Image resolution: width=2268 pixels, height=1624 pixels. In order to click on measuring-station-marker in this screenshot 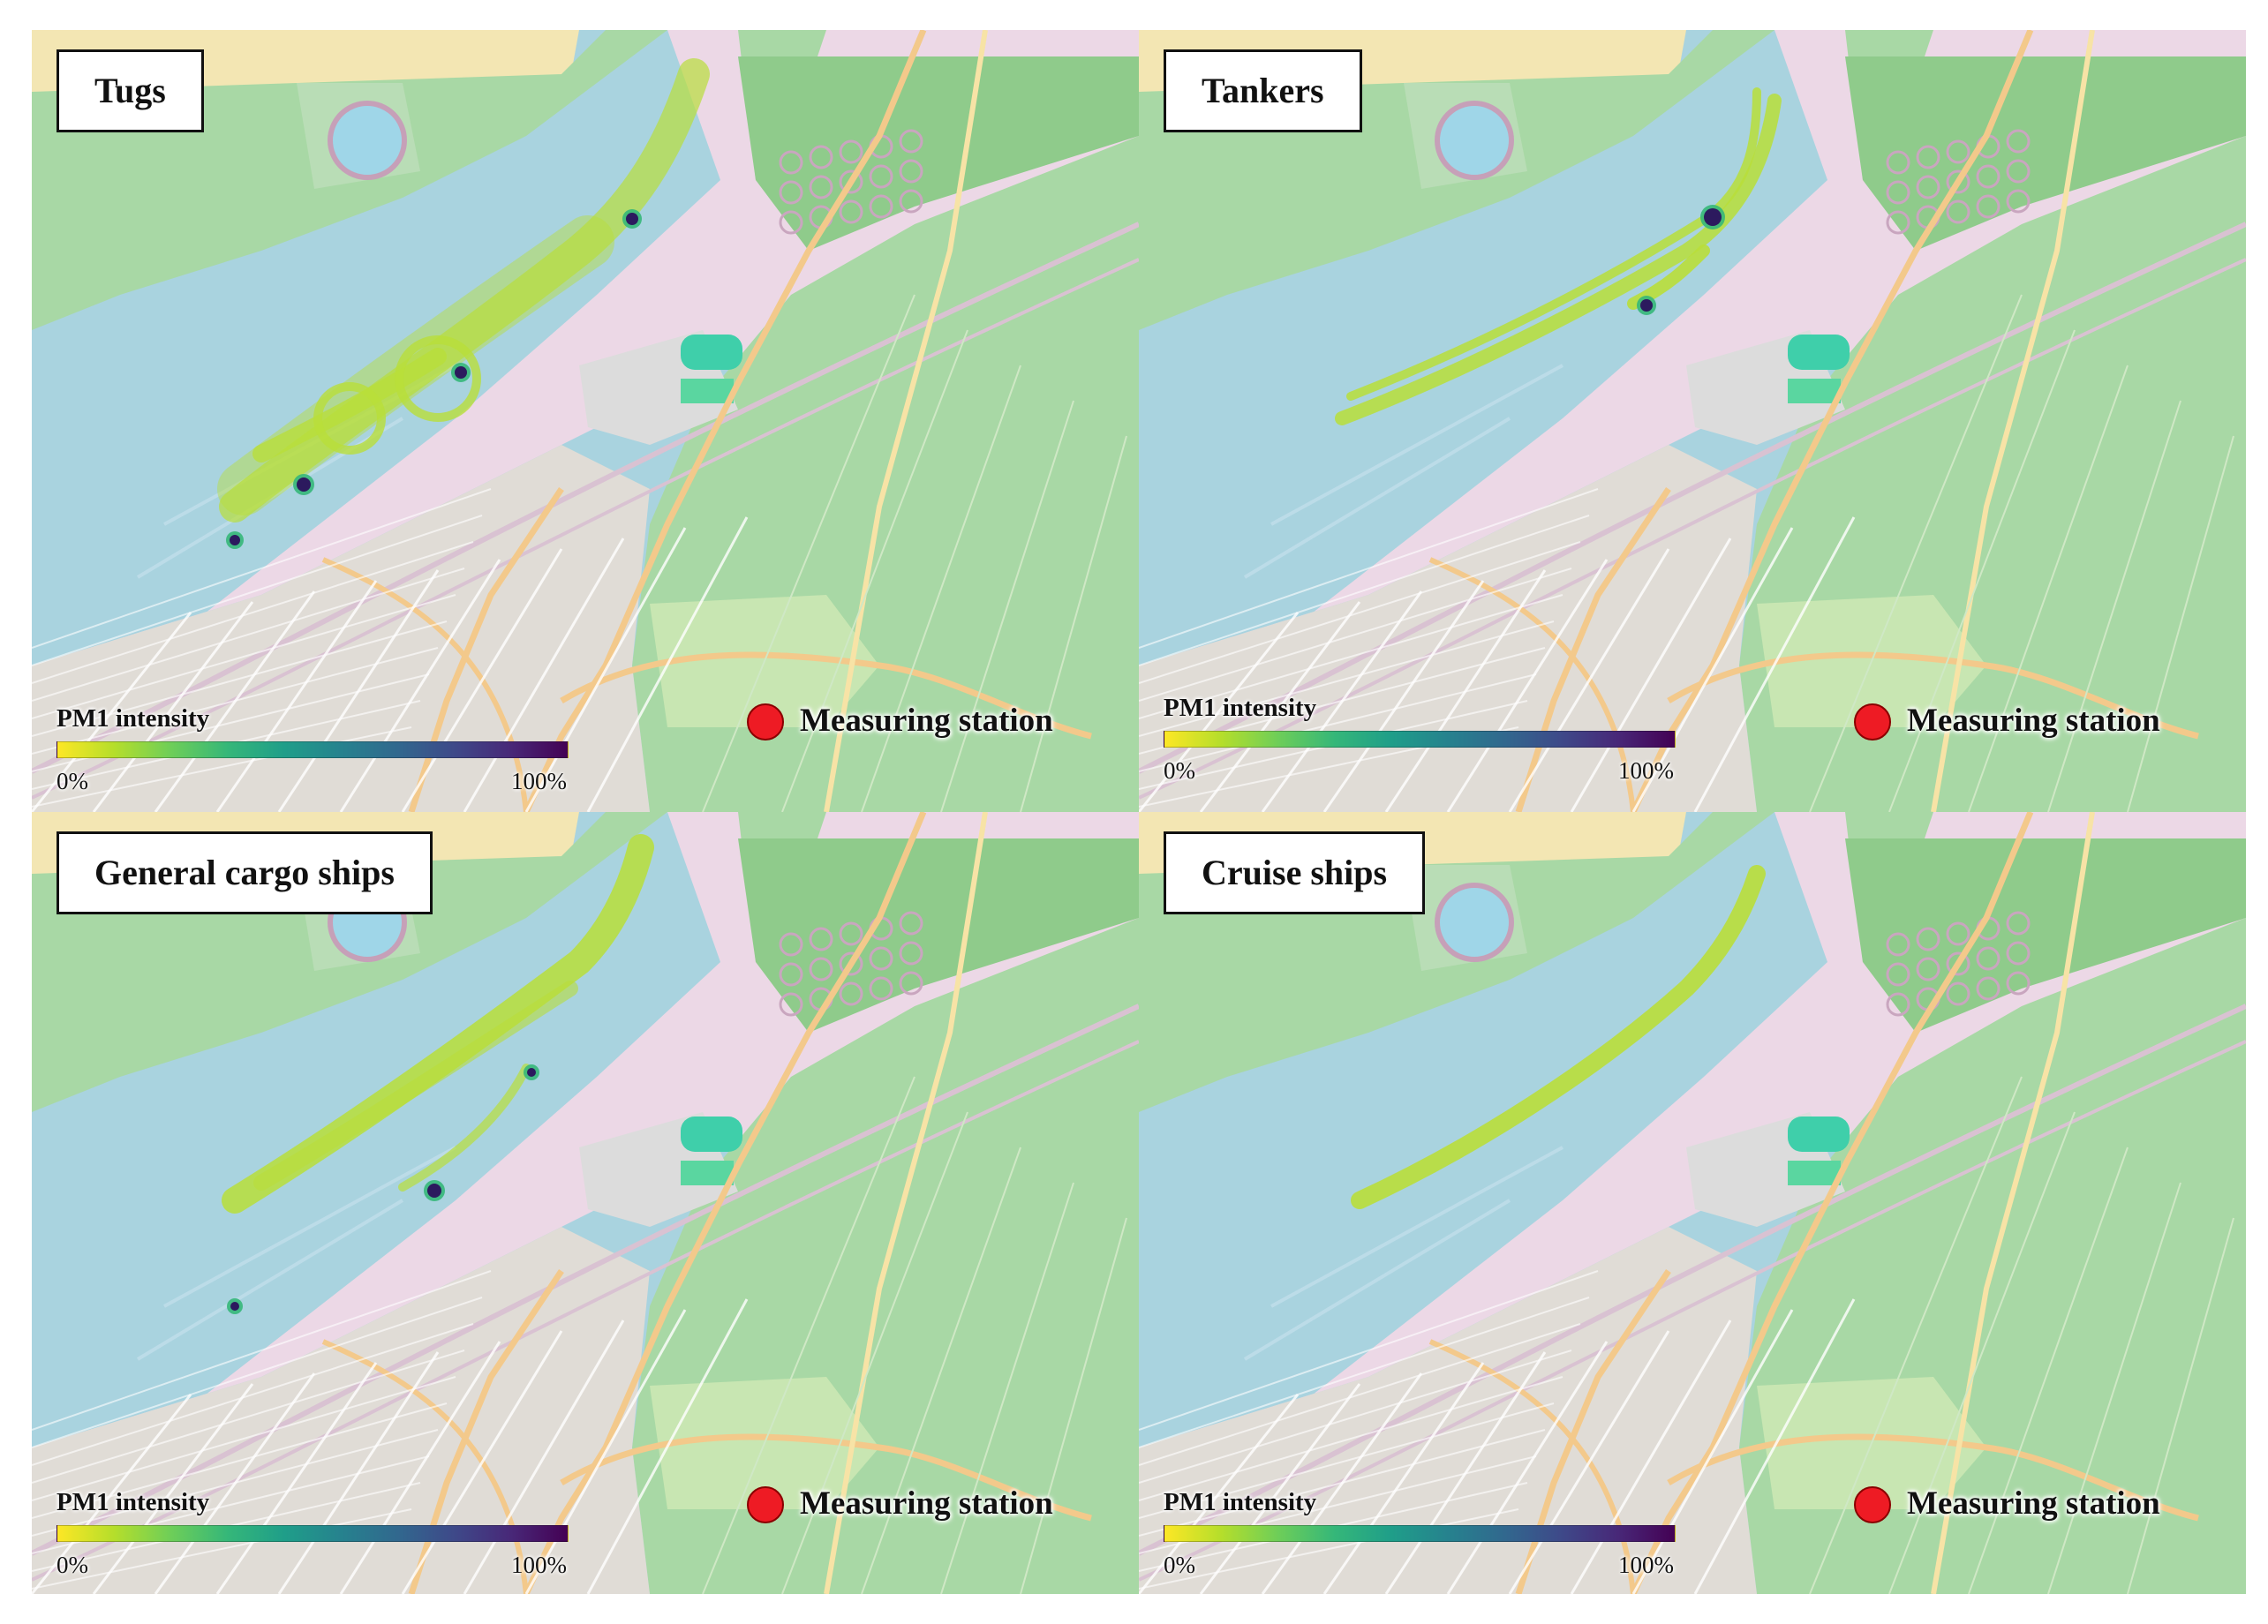, I will do `click(765, 1504)`.